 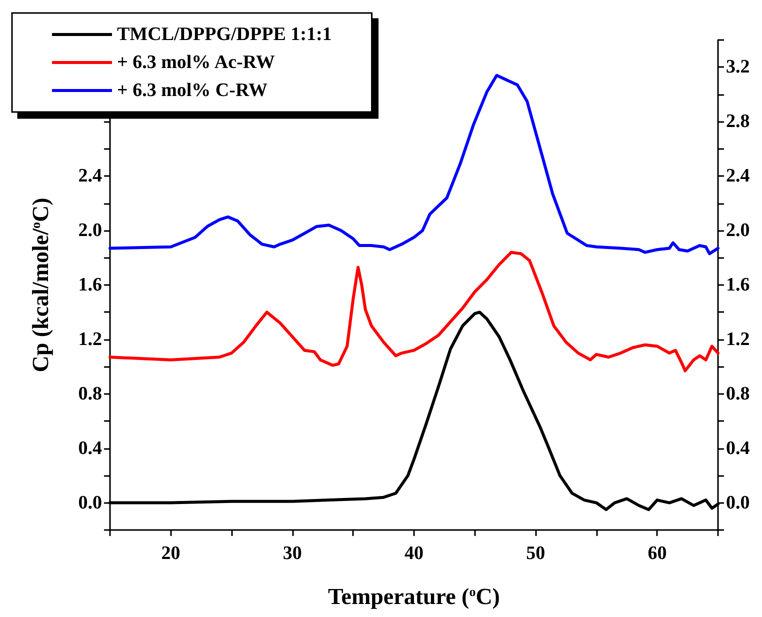 I want to click on y-tick-label: 0.0, so click(x=90, y=503).